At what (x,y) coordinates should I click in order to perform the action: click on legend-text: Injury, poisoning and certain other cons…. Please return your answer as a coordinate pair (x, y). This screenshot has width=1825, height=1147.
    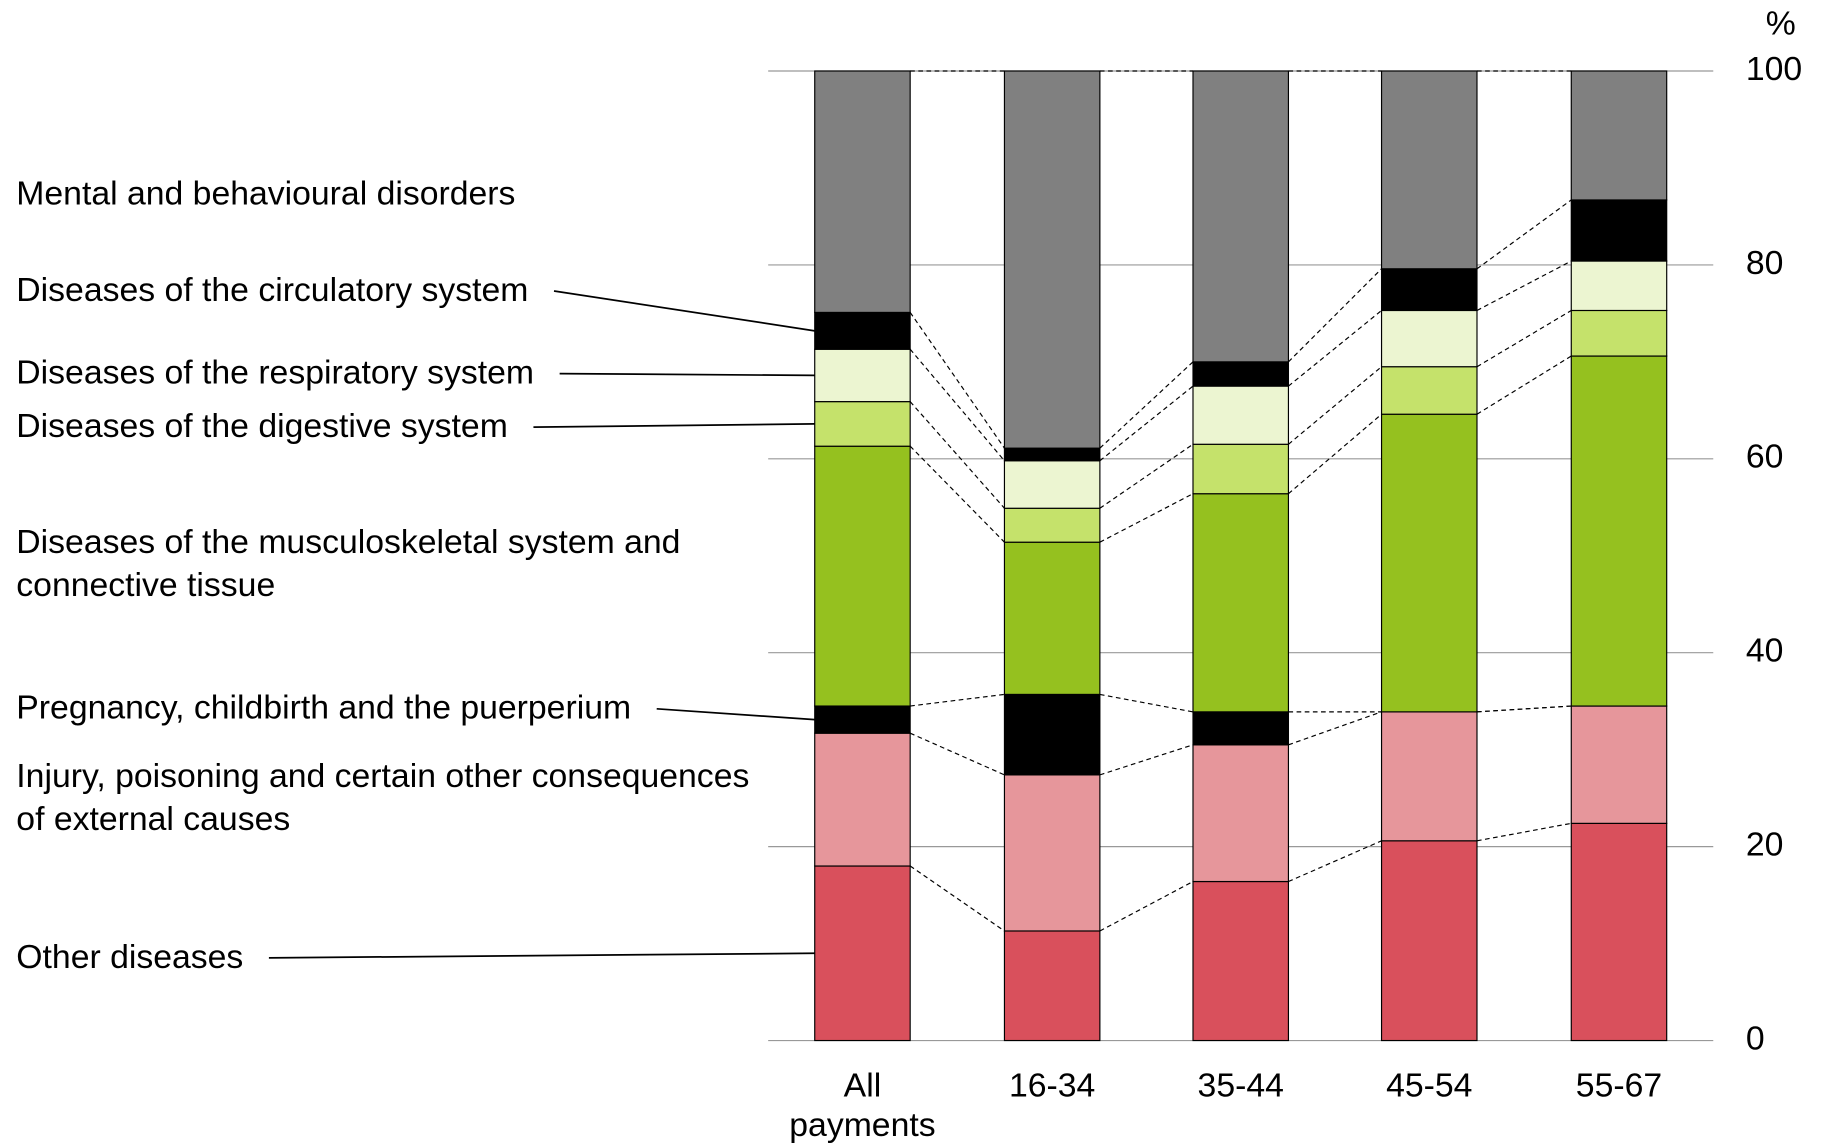
    Looking at the image, I should click on (383, 798).